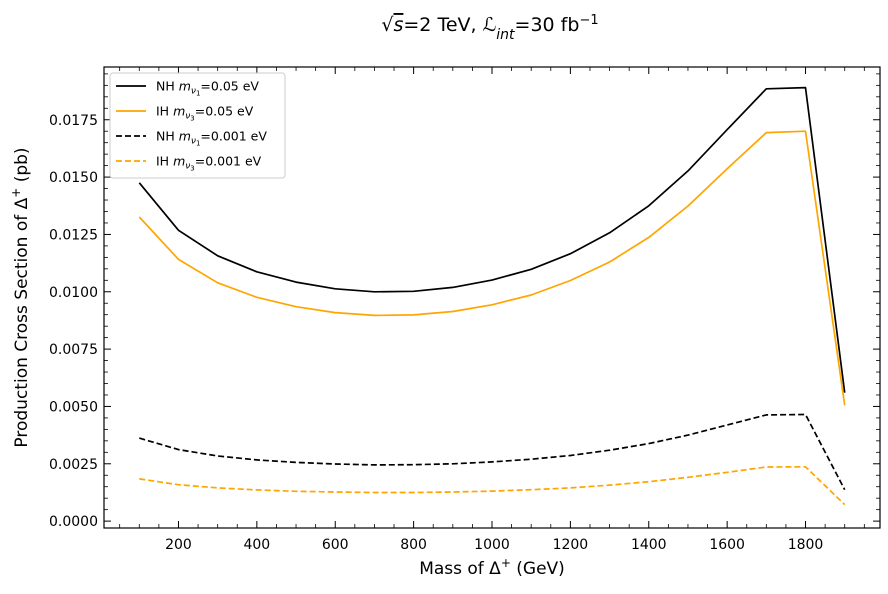 This screenshot has height=594, width=888. What do you see at coordinates (16, 193) in the screenshot?
I see `y-label-sup: +` at bounding box center [16, 193].